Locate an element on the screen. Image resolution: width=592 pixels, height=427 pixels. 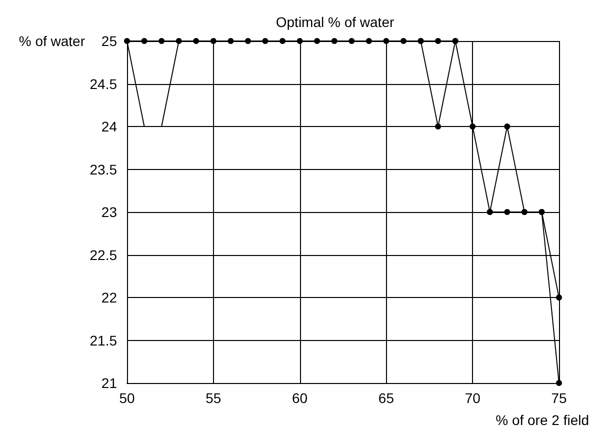
y-tick-label: 24.5 is located at coordinates (104, 84).